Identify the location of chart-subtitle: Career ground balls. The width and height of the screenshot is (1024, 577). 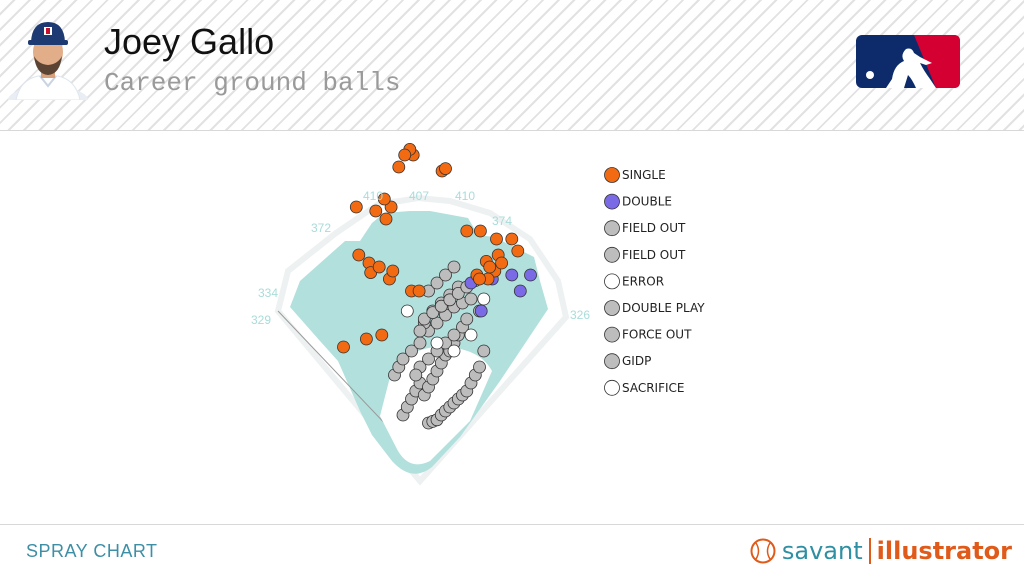
(252, 83).